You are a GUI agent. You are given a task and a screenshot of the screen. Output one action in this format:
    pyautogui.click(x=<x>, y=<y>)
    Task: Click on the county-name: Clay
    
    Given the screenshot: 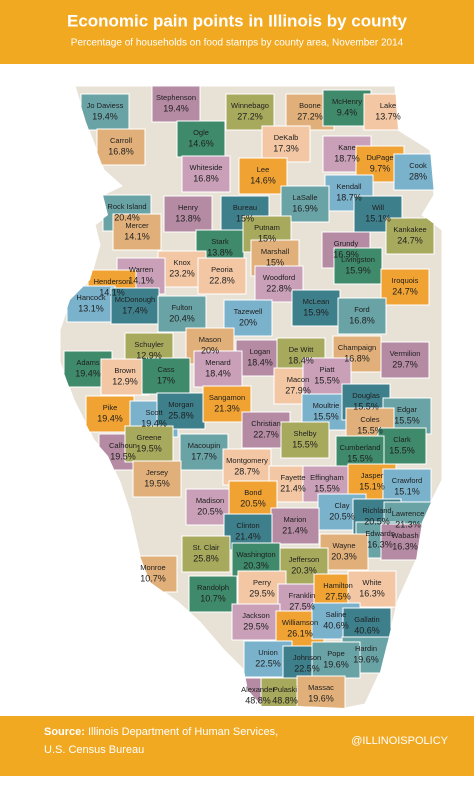 What is the action you would take?
    pyautogui.click(x=341, y=505)
    